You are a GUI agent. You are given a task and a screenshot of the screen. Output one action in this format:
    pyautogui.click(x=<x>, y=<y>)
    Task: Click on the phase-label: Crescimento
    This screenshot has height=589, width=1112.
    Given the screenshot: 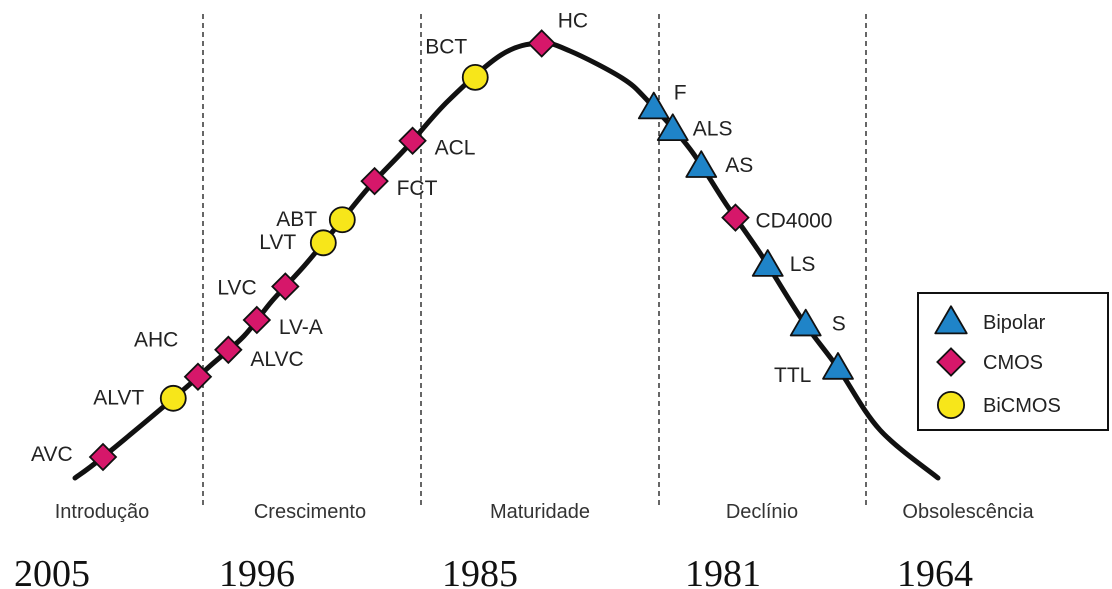 What is the action you would take?
    pyautogui.click(x=310, y=512)
    